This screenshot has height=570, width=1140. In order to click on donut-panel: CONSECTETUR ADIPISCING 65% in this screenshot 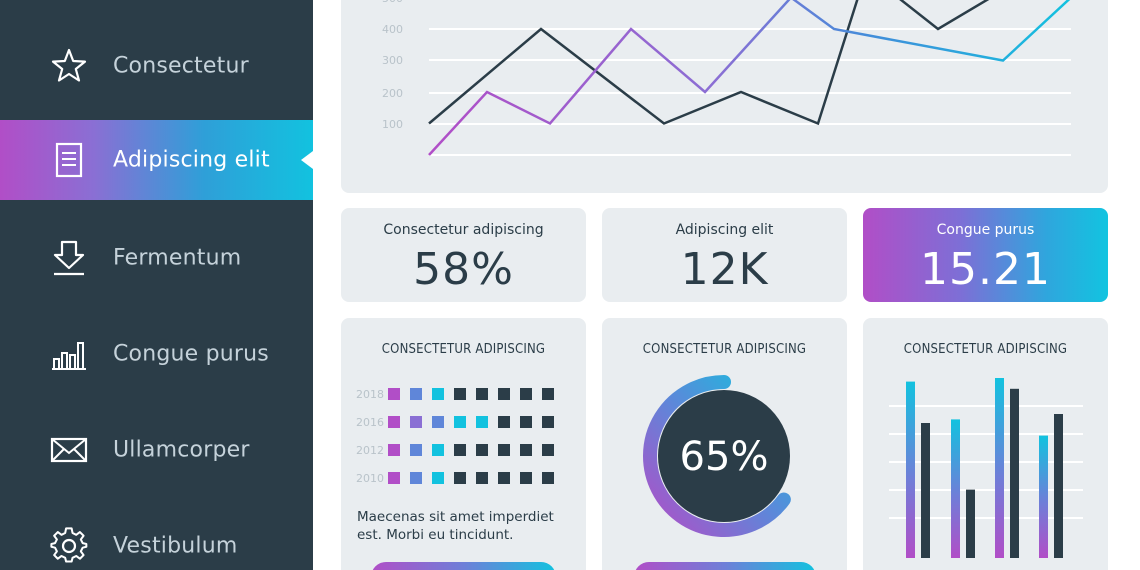, I will do `click(724, 444)`.